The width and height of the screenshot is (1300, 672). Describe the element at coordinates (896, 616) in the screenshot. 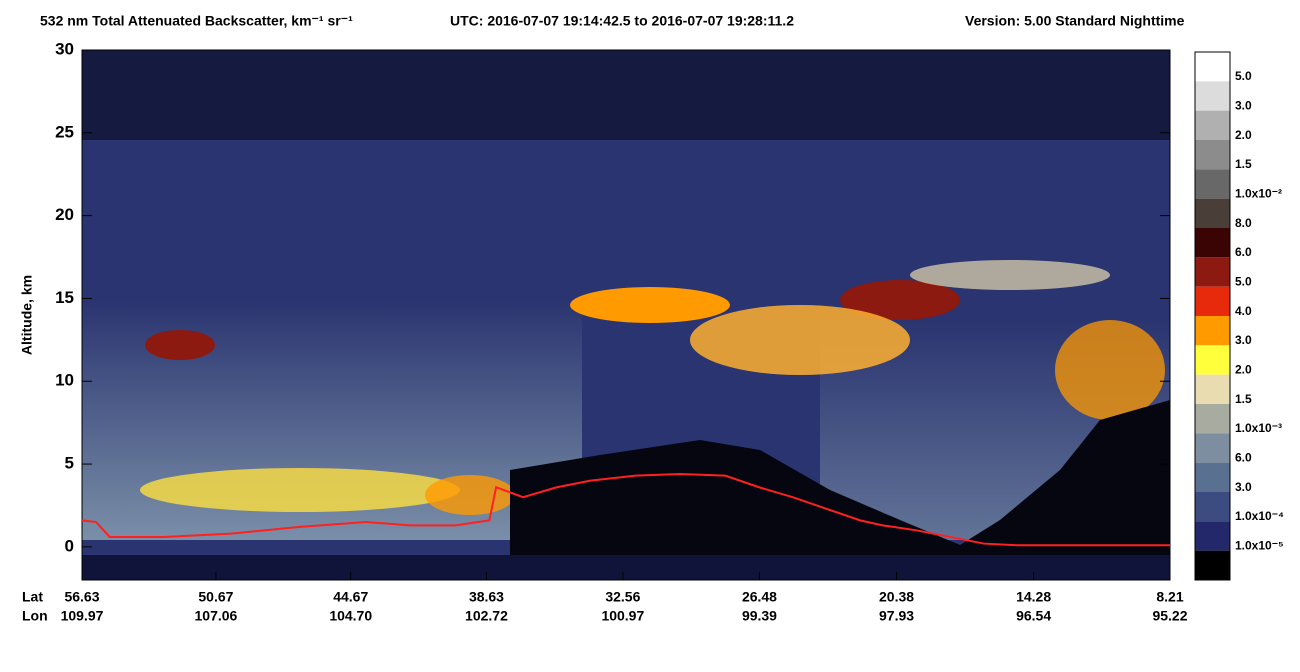

I see `lon-tick-label: 97.93` at that location.